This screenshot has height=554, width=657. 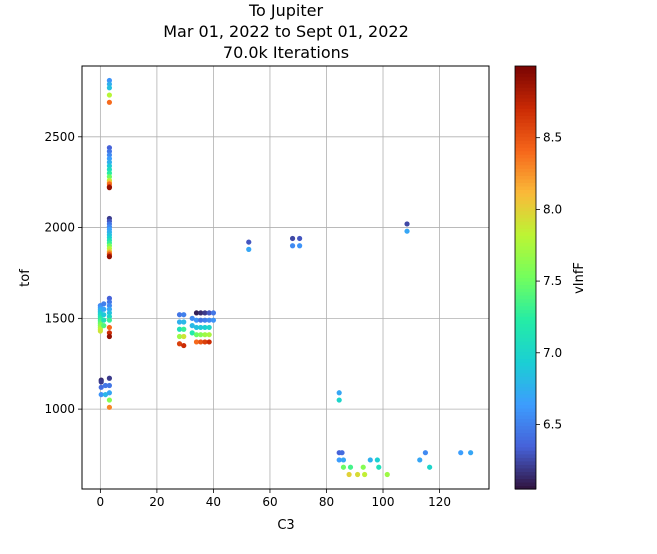 What do you see at coordinates (538, 277) in the screenshot?
I see `colorbar: 6.5 7.0 7.5 8.0 8.5` at bounding box center [538, 277].